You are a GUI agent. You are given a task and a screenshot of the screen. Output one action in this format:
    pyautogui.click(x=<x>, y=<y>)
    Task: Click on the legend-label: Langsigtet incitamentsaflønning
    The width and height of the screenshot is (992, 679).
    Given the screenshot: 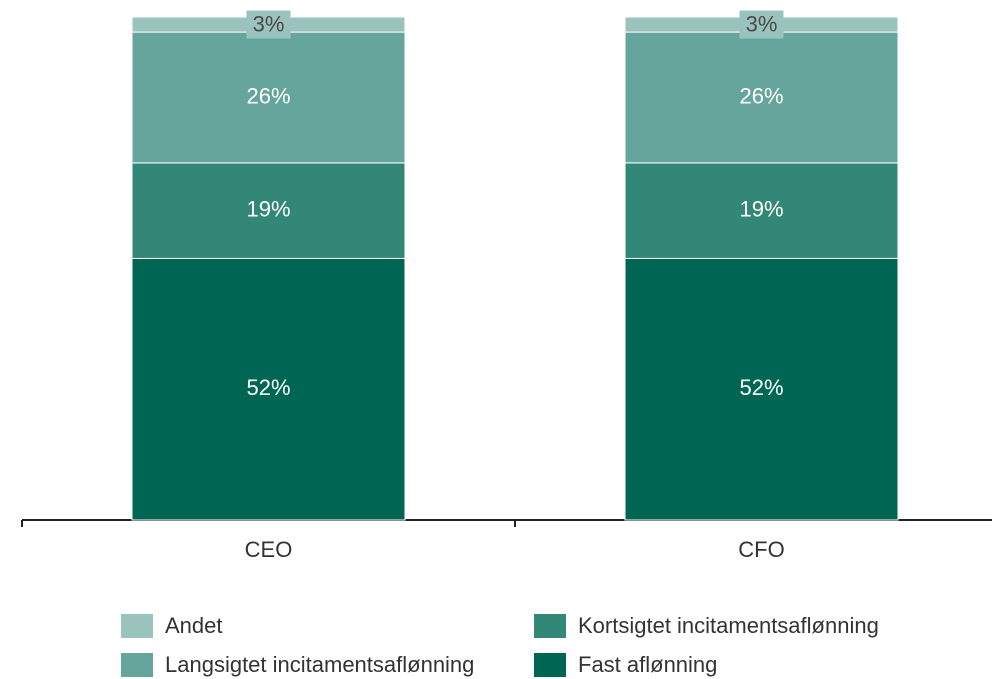 What is the action you would take?
    pyautogui.click(x=319, y=664)
    